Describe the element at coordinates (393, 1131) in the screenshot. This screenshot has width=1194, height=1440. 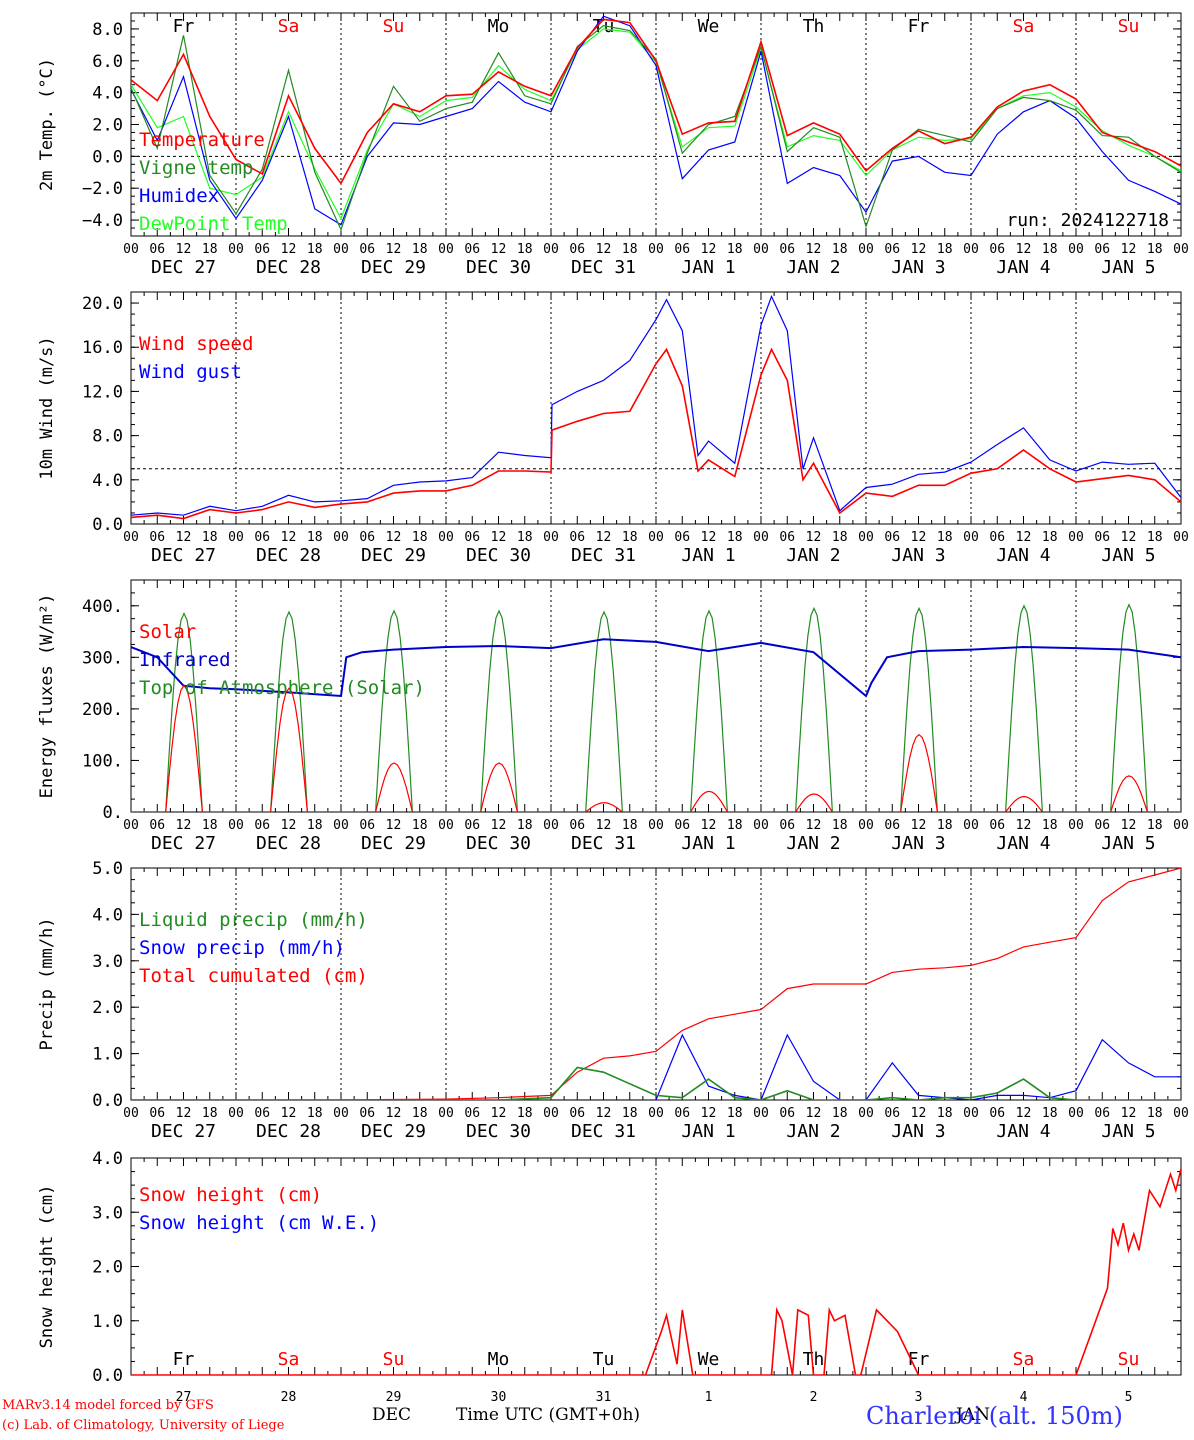
I see `date-label: DEC 29` at that location.